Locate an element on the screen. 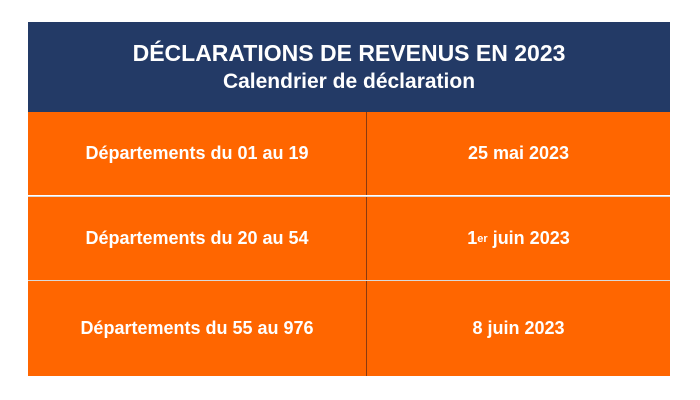  date-cell: 25 mai 2023 is located at coordinates (518, 153).